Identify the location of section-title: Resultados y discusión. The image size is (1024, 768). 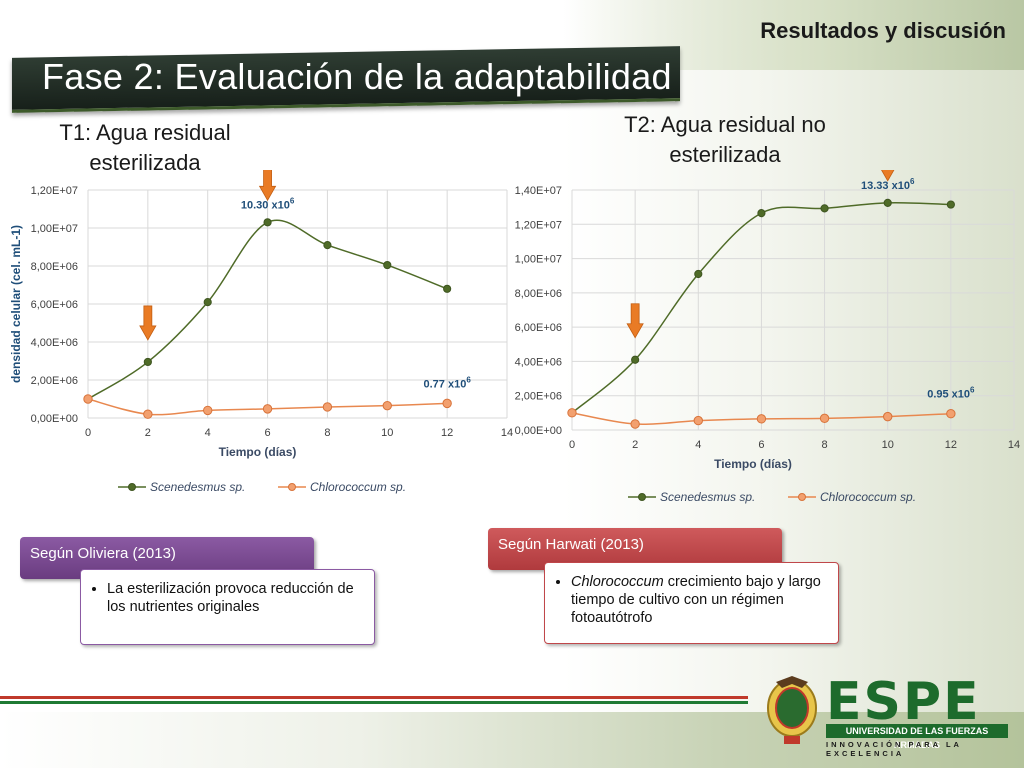
(883, 30).